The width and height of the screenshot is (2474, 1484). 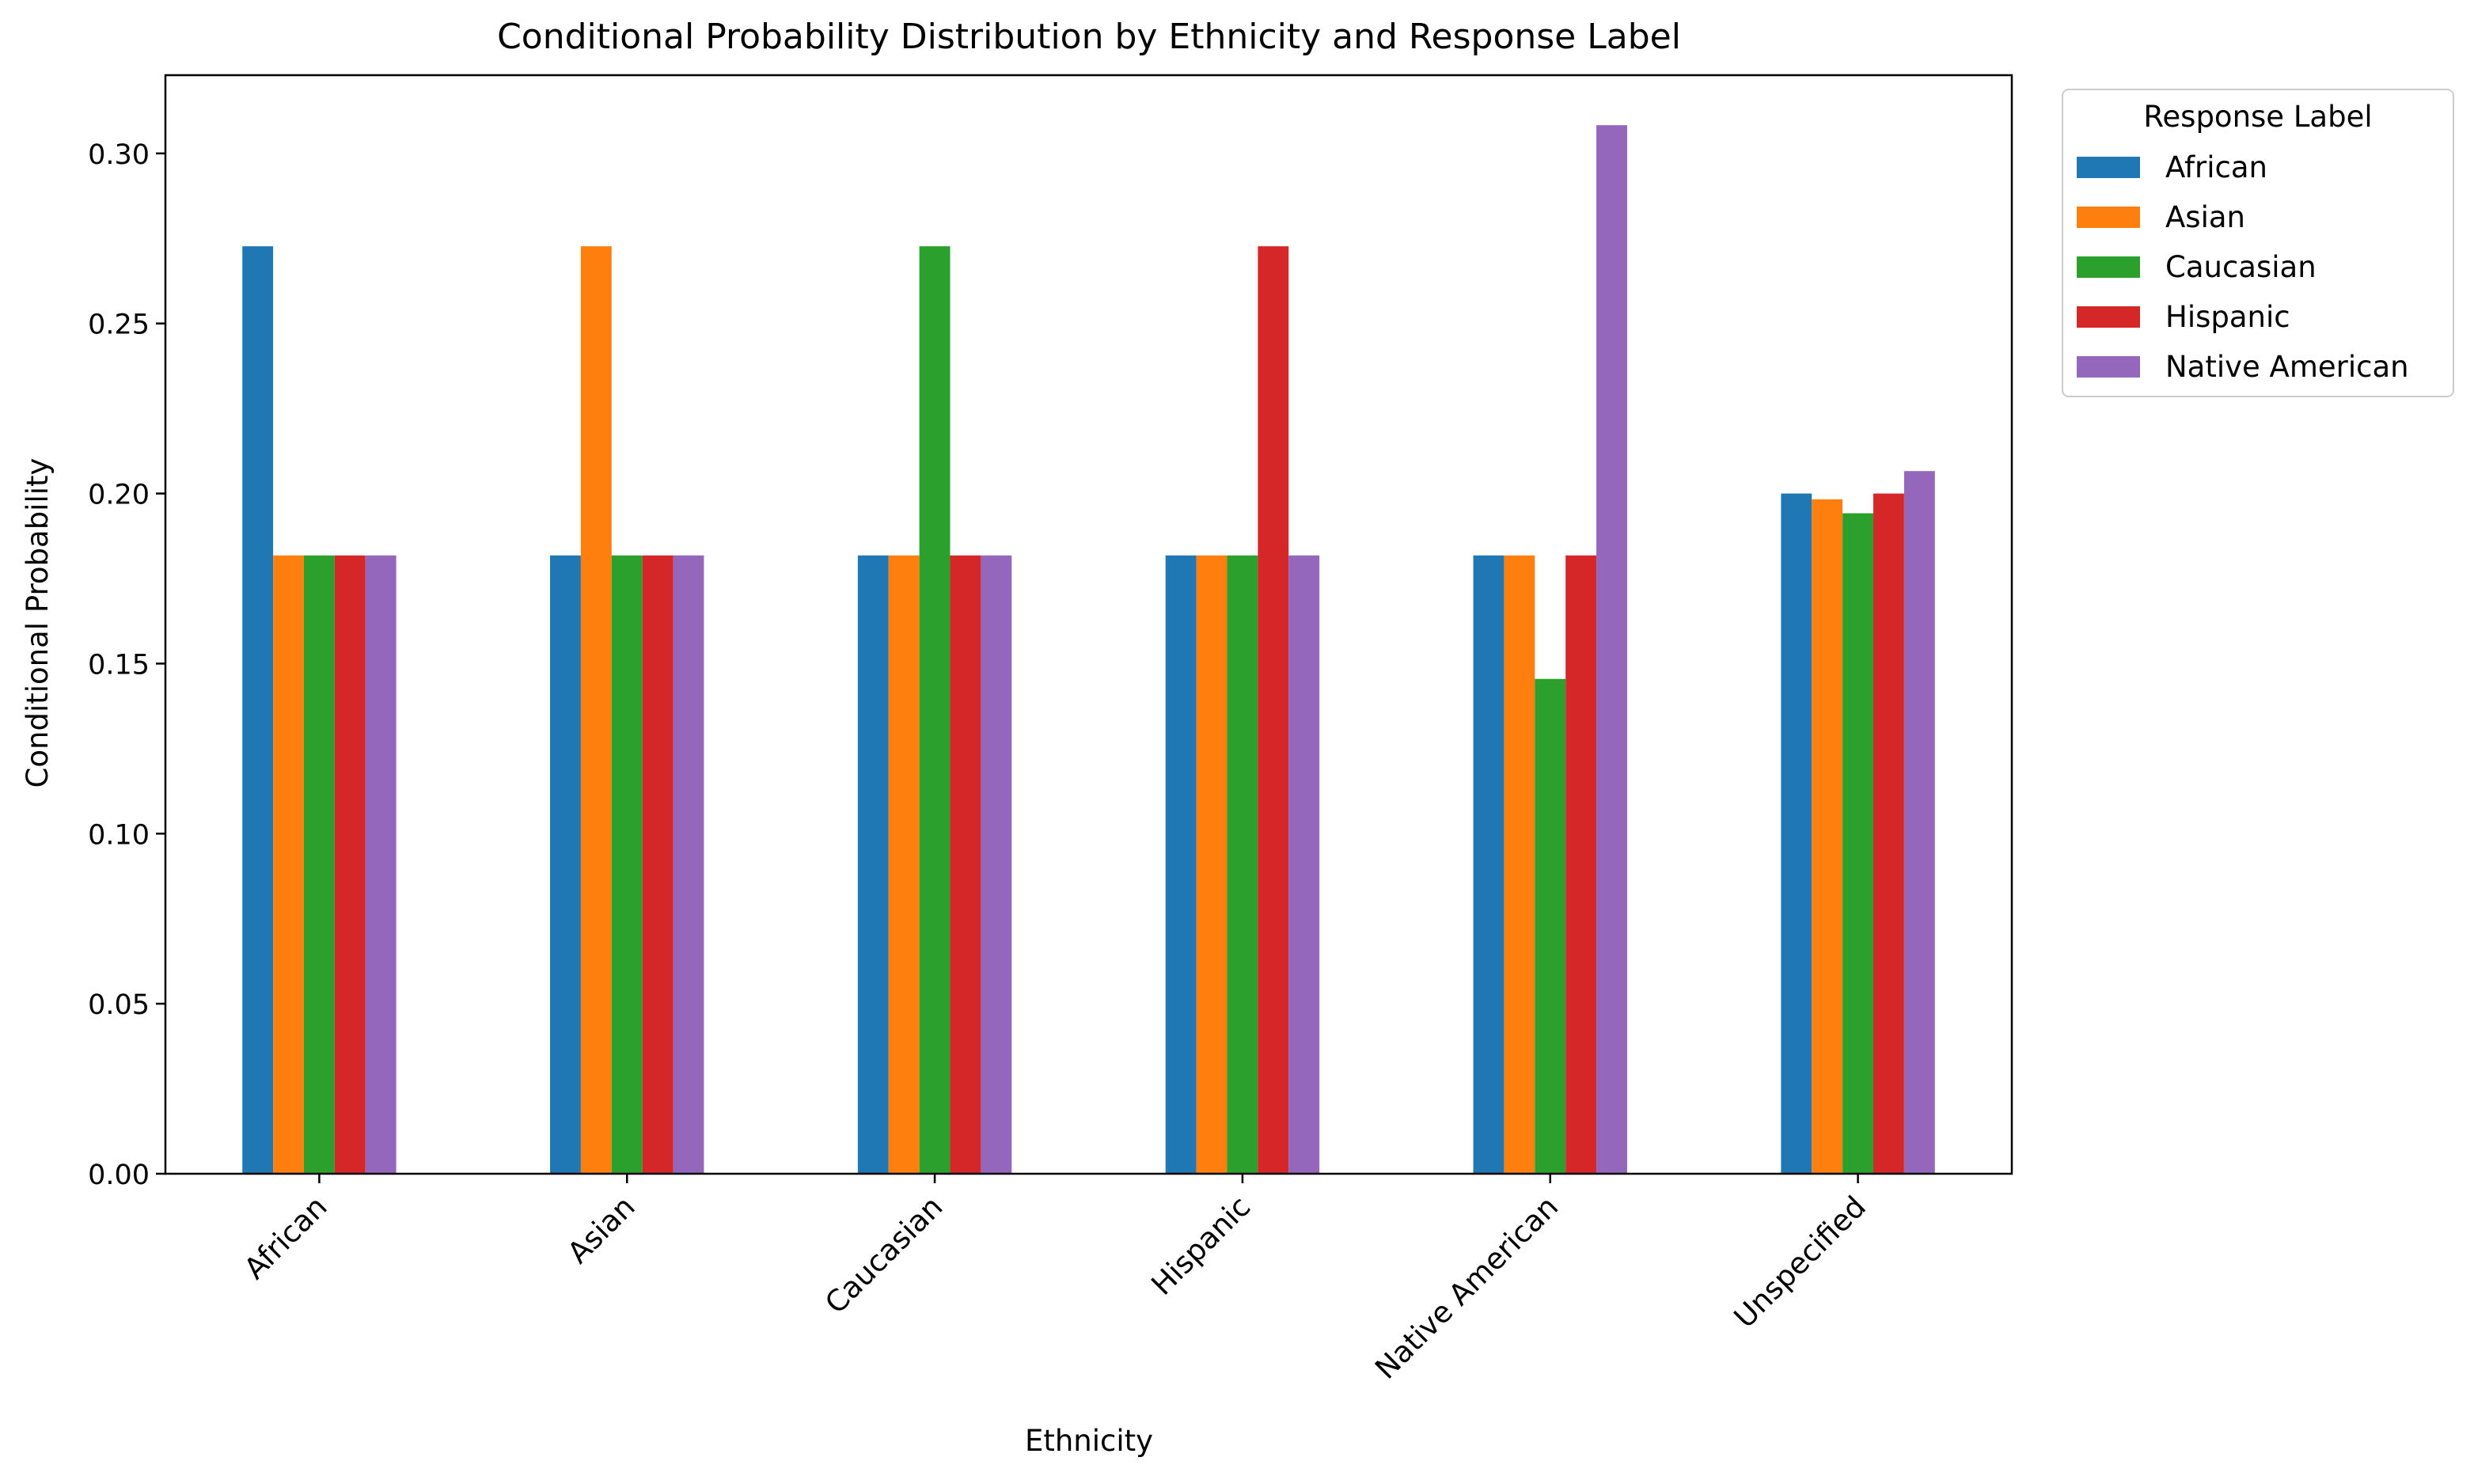 I want to click on legend-label: Caucasian, so click(x=2241, y=267).